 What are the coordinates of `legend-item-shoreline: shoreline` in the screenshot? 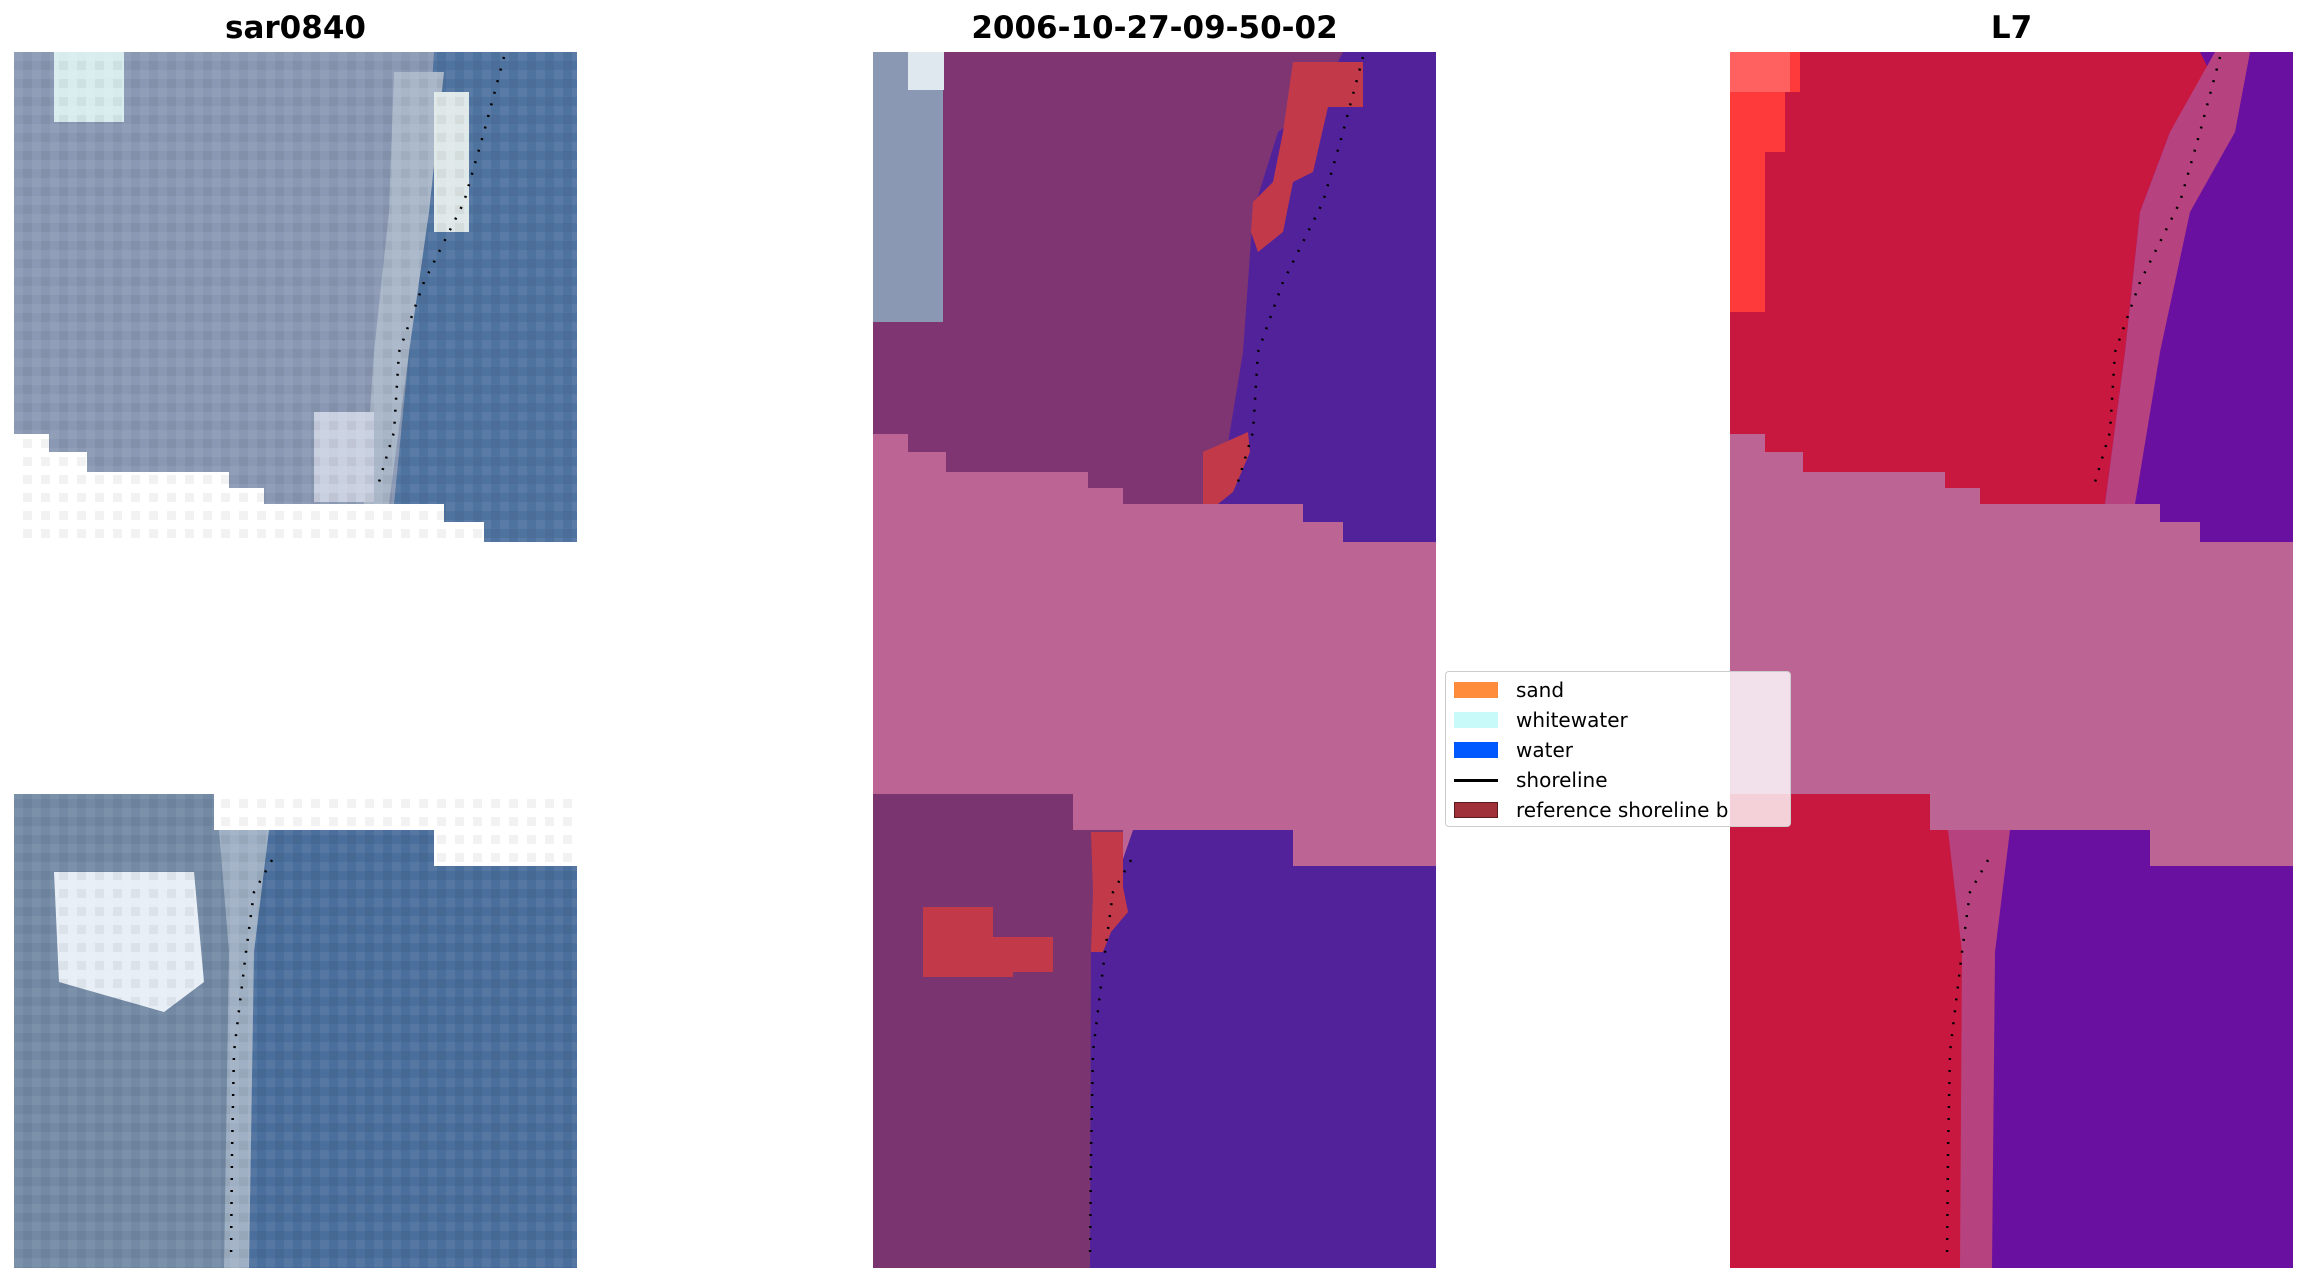 It's located at (1531, 780).